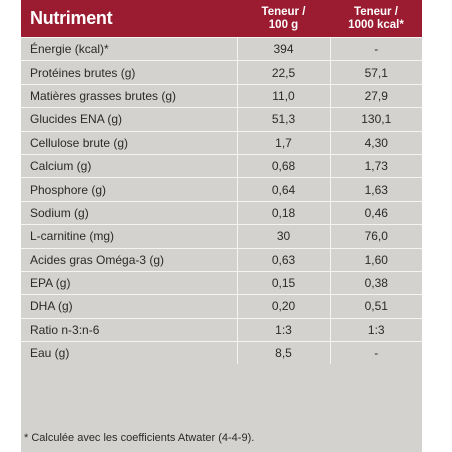  Describe the element at coordinates (129, 142) in the screenshot. I see `nutrient-name: Cellulose brute (g)` at that location.